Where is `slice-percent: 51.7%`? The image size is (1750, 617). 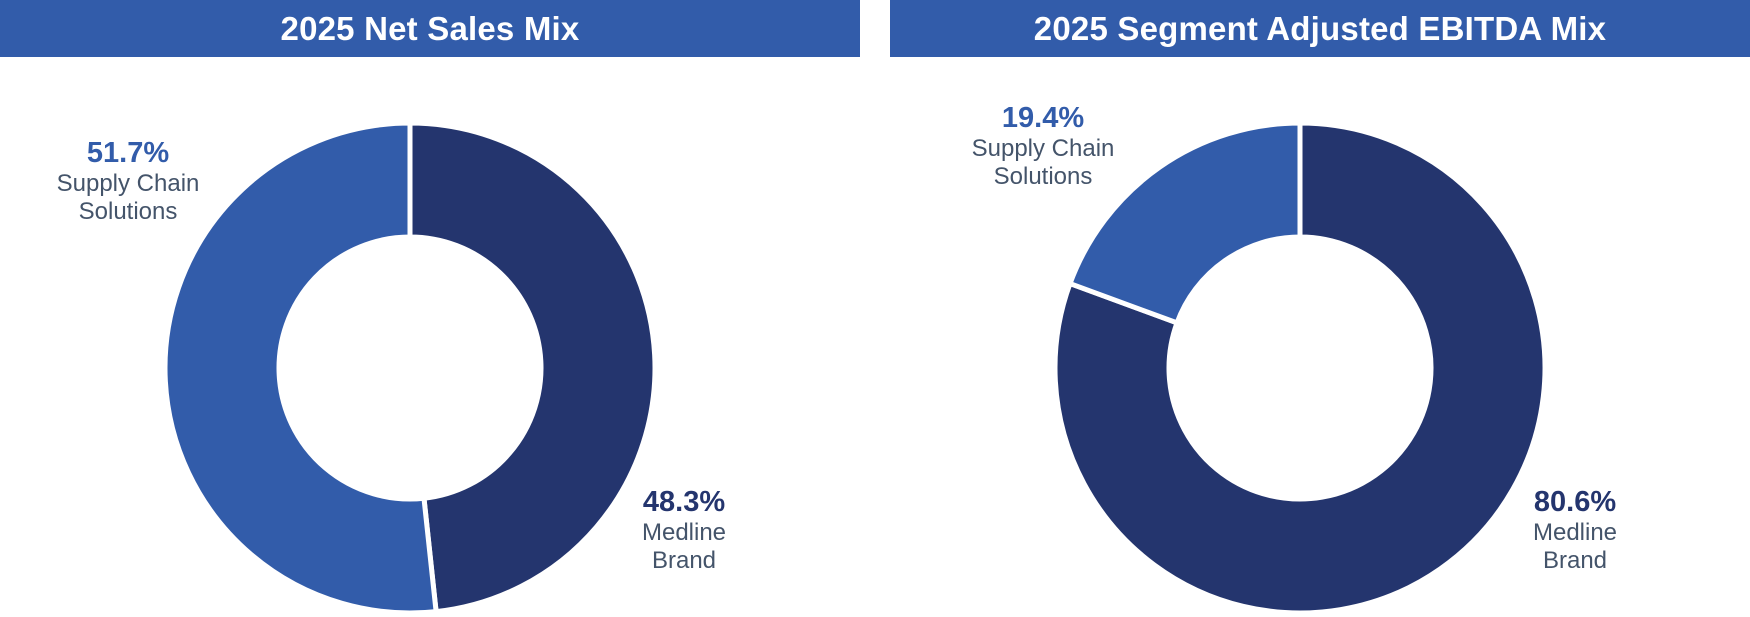 slice-percent: 51.7% is located at coordinates (128, 153).